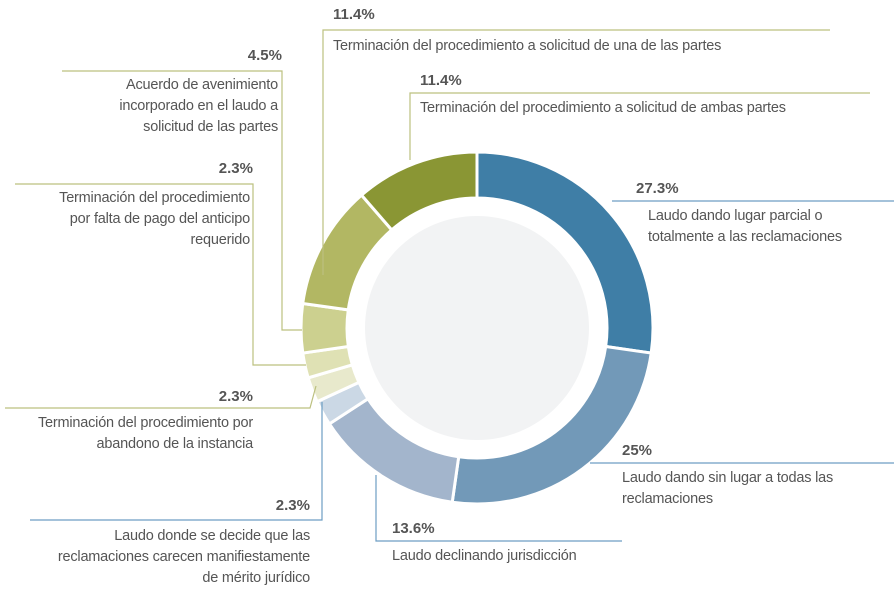 The image size is (894, 592). Describe the element at coordinates (657, 188) in the screenshot. I see `value-label: 27.3%` at that location.